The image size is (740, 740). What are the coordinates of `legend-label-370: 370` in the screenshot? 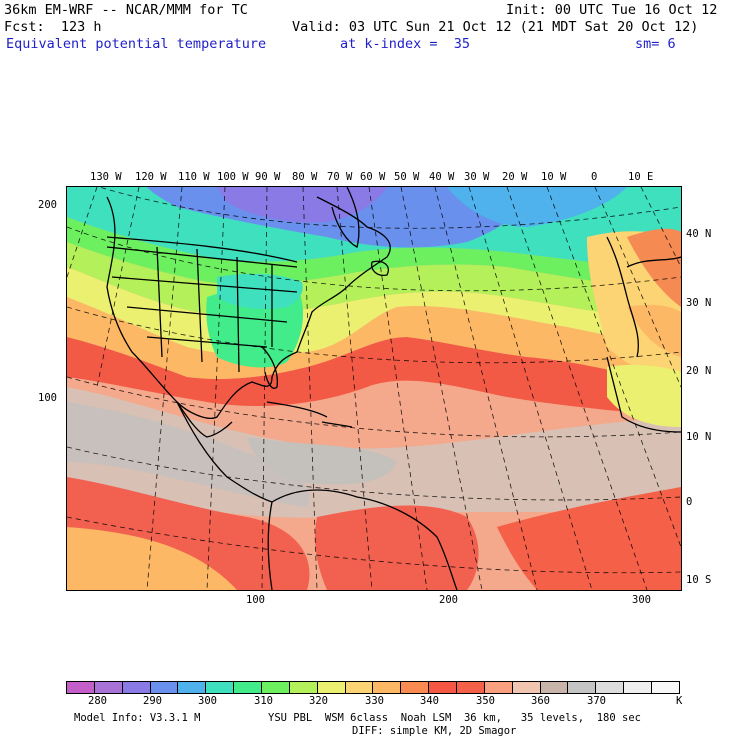 It's located at (596, 701).